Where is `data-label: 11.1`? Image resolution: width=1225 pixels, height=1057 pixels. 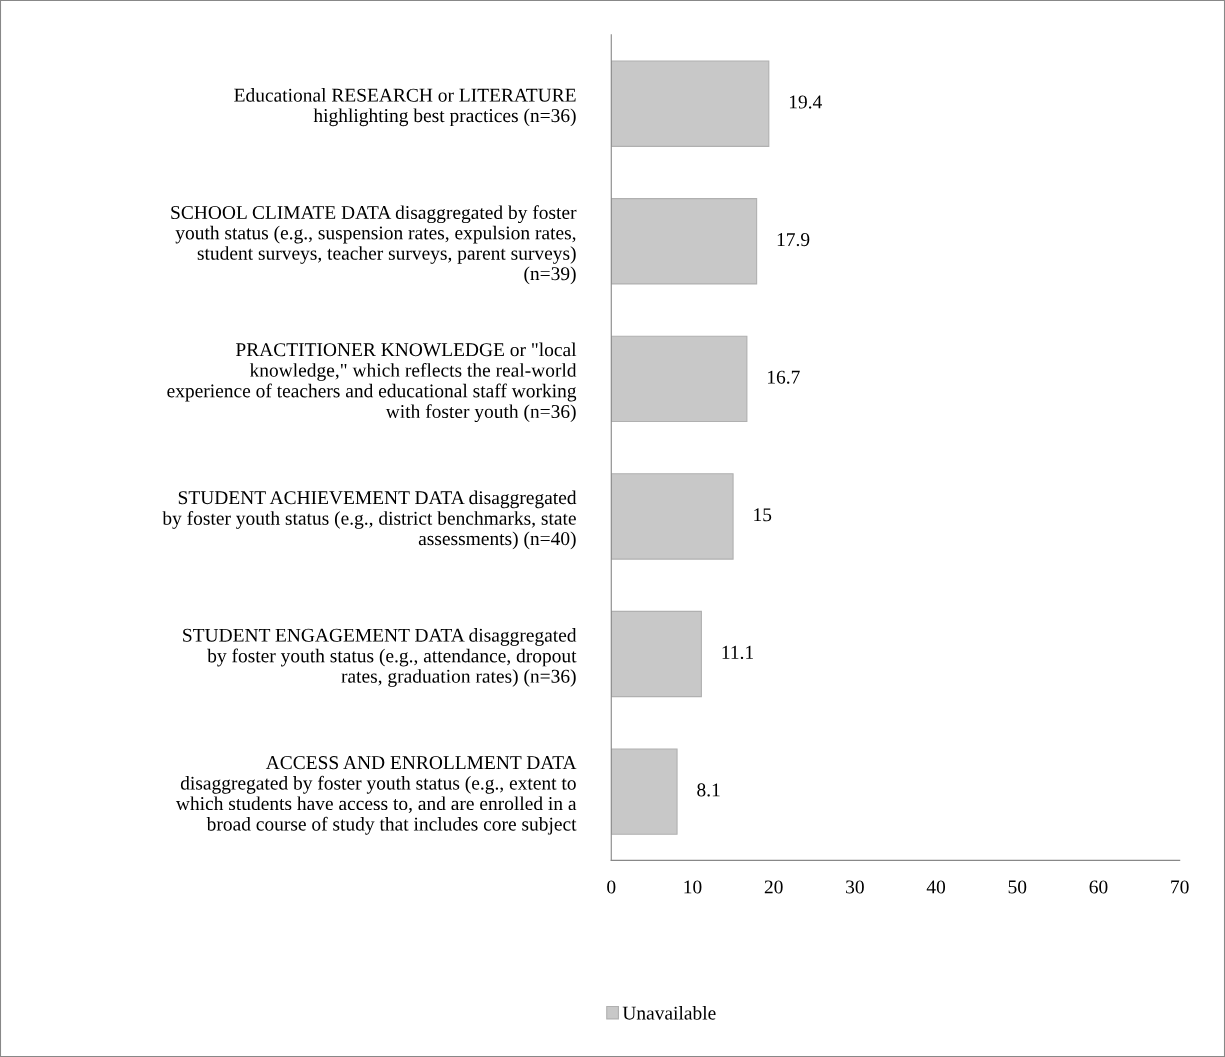 data-label: 11.1 is located at coordinates (737, 652).